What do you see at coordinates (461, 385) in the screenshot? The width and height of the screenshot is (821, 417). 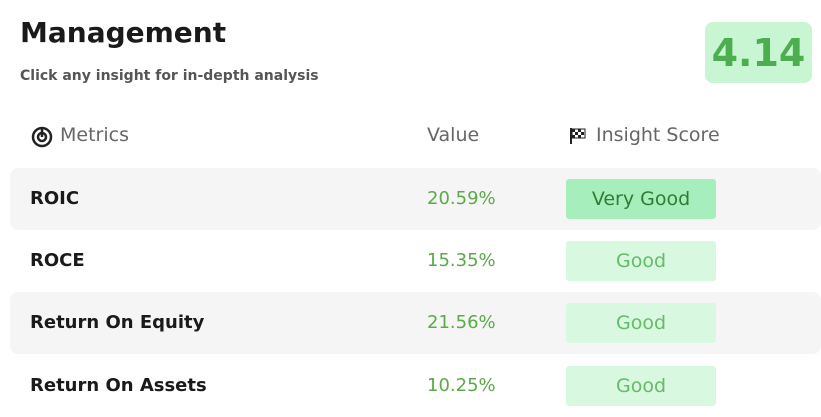 I see `metric-value: 10.25%` at bounding box center [461, 385].